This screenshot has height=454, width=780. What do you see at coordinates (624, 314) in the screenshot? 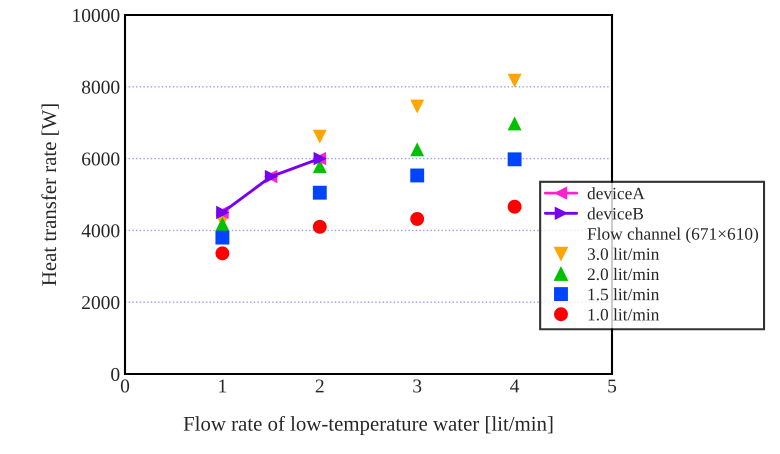
I see `legend-label: 1.0 lit/min` at bounding box center [624, 314].